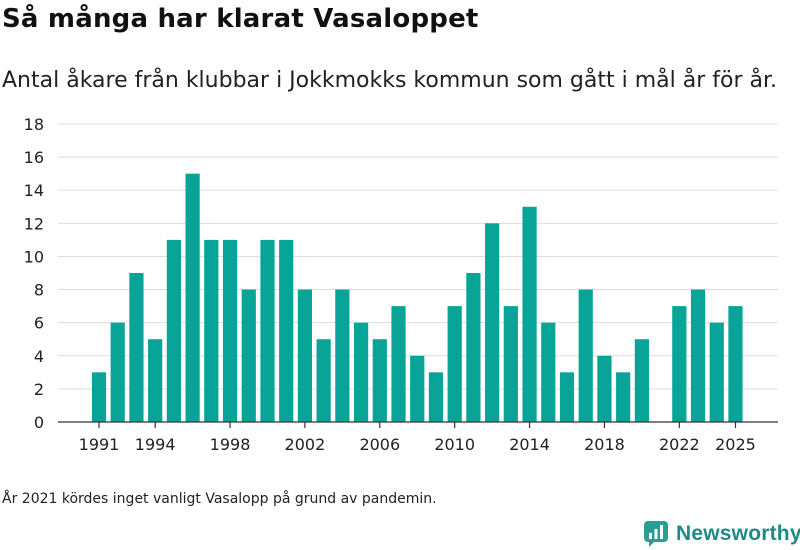  What do you see at coordinates (230, 444) in the screenshot?
I see `x-tick-label: 1998` at bounding box center [230, 444].